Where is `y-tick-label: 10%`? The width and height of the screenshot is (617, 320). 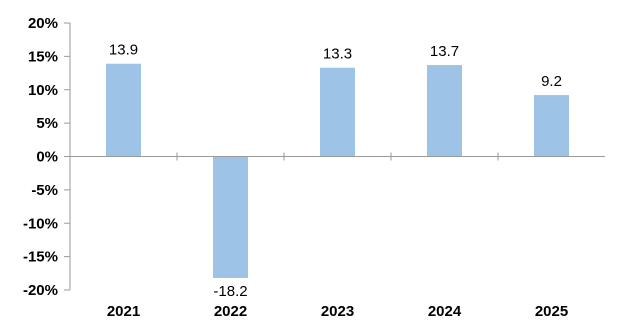
y-tick-label: 10% is located at coordinates (43, 90).